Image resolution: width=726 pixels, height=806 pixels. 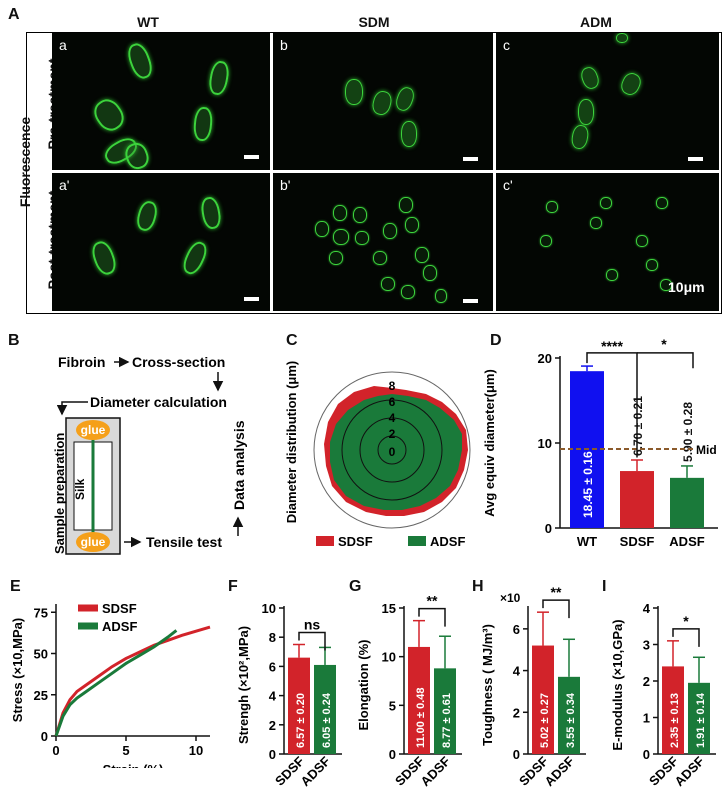 I want to click on panel-label-d: D, so click(x=496, y=340).